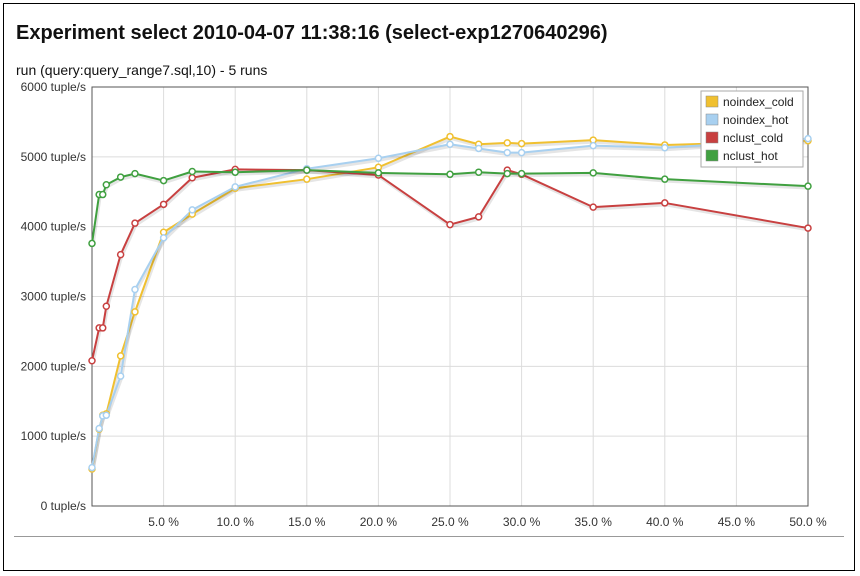 The height and width of the screenshot is (576, 860). I want to click on y-tick-label: 4000 tuple/s, so click(53, 227).